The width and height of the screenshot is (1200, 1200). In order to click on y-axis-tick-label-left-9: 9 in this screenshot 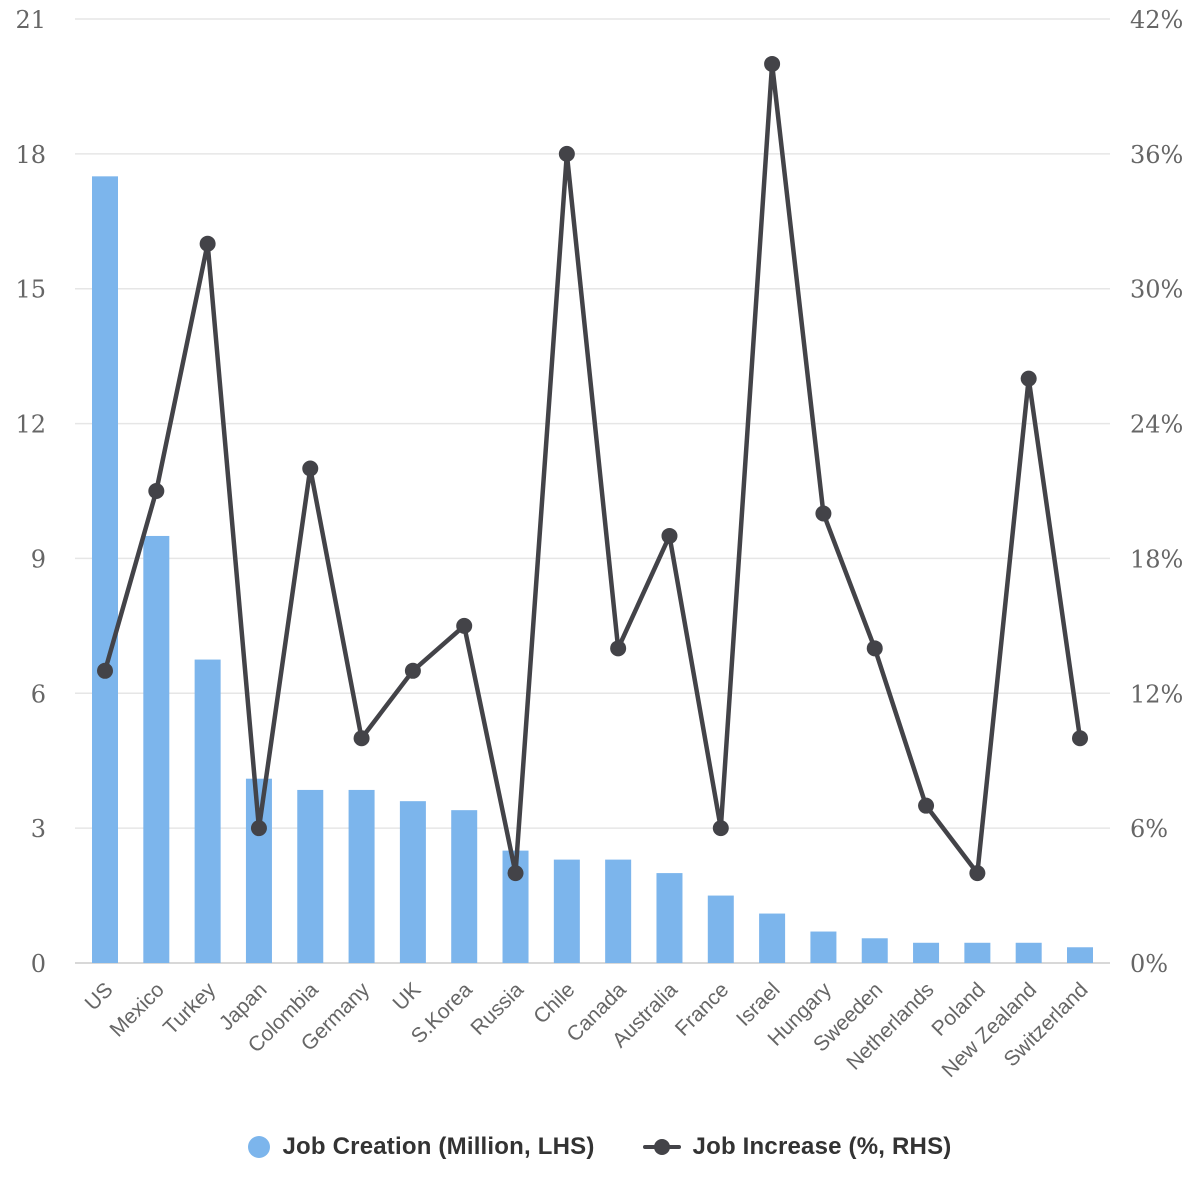, I will do `click(38, 559)`.